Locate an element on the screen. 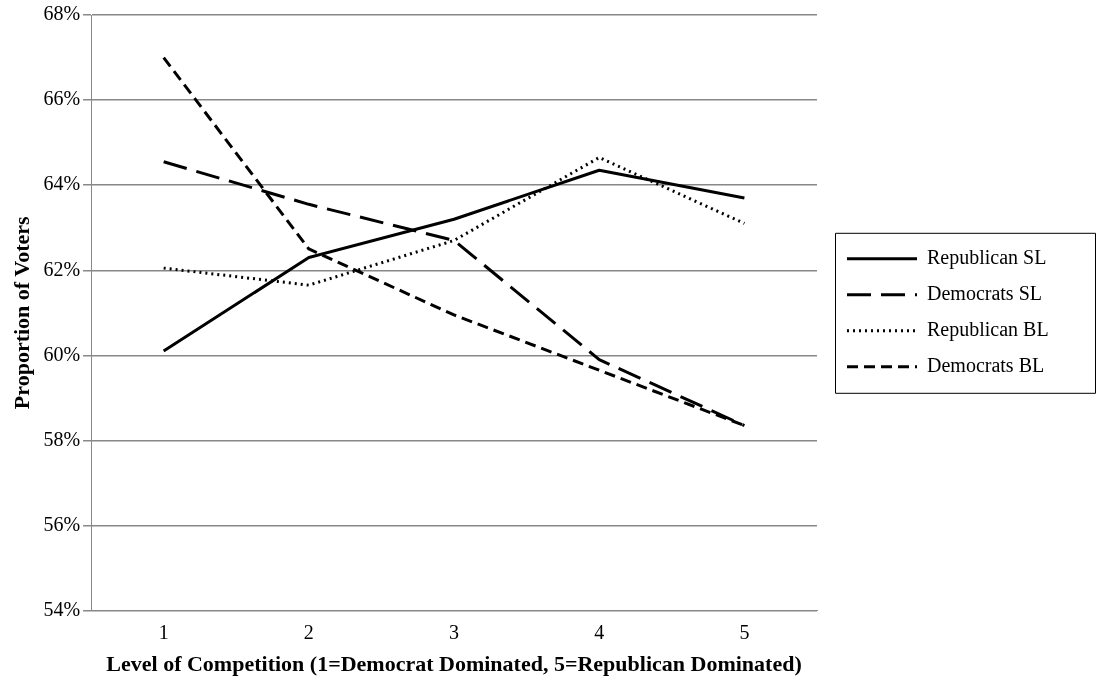 This screenshot has height=689, width=1107. legend-label: Republican BL is located at coordinates (988, 330).